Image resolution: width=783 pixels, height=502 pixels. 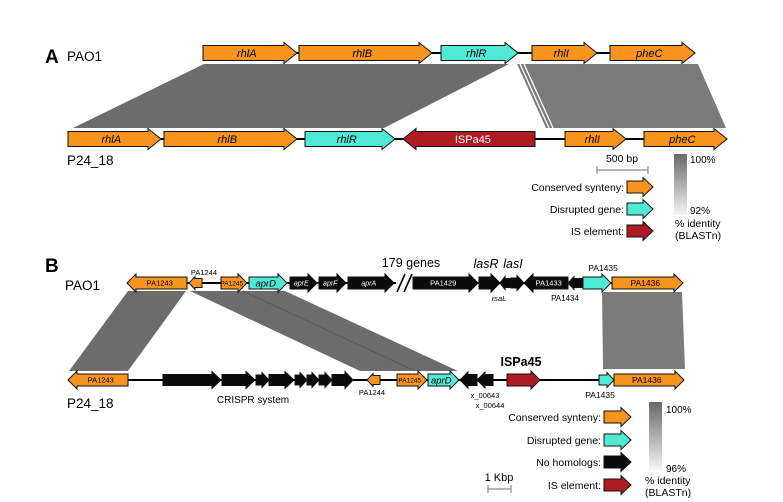 What do you see at coordinates (568, 463) in the screenshot?
I see `legend-label-no-homologs: No homologs:` at bounding box center [568, 463].